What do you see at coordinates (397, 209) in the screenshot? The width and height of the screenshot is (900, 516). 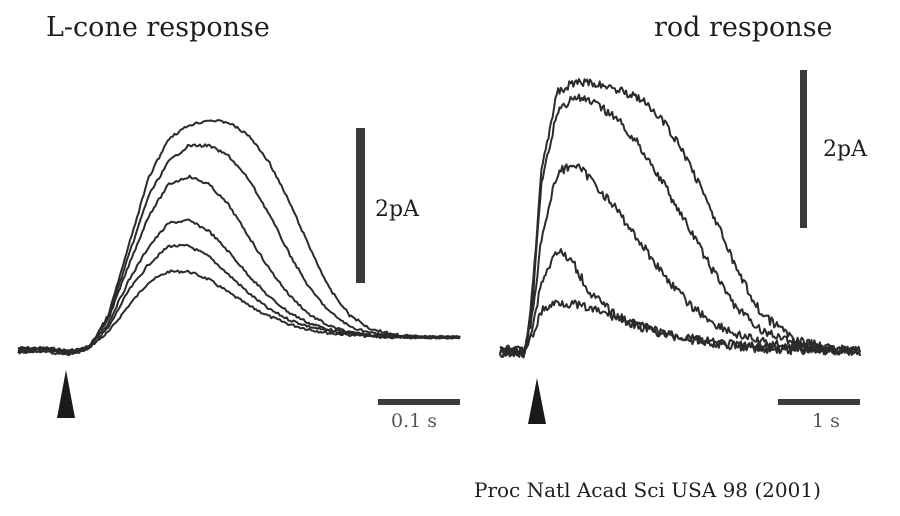 I see `cone-amplitude-scale-label: 2pA` at bounding box center [397, 209].